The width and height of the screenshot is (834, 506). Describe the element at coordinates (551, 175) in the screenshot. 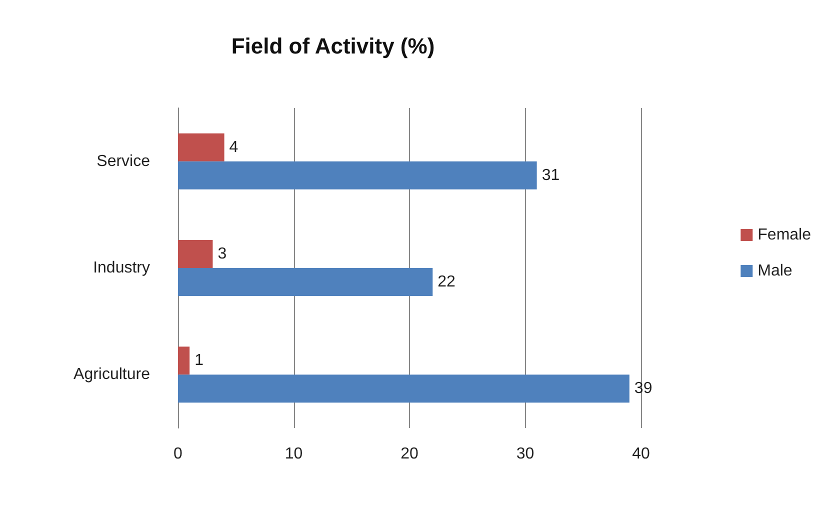

I see `data-label: 31` at that location.